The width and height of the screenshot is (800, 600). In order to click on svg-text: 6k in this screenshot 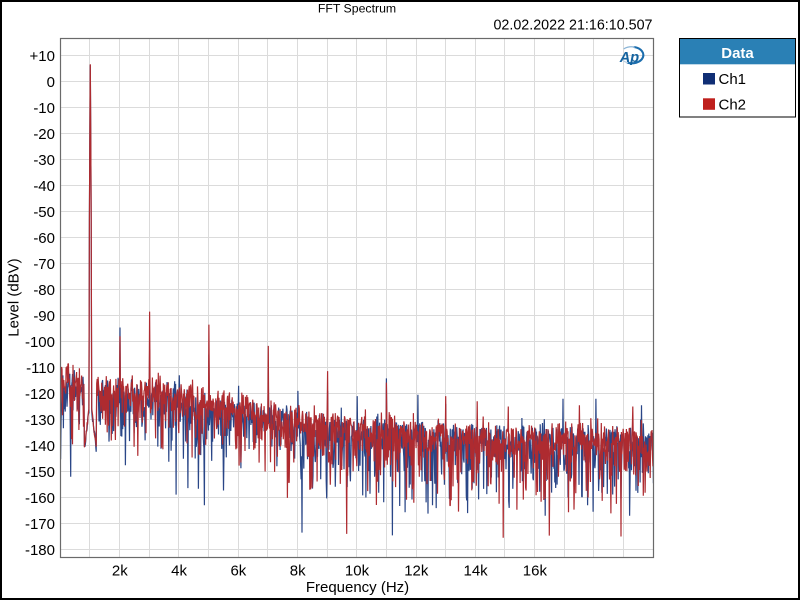, I will do `click(238, 571)`.